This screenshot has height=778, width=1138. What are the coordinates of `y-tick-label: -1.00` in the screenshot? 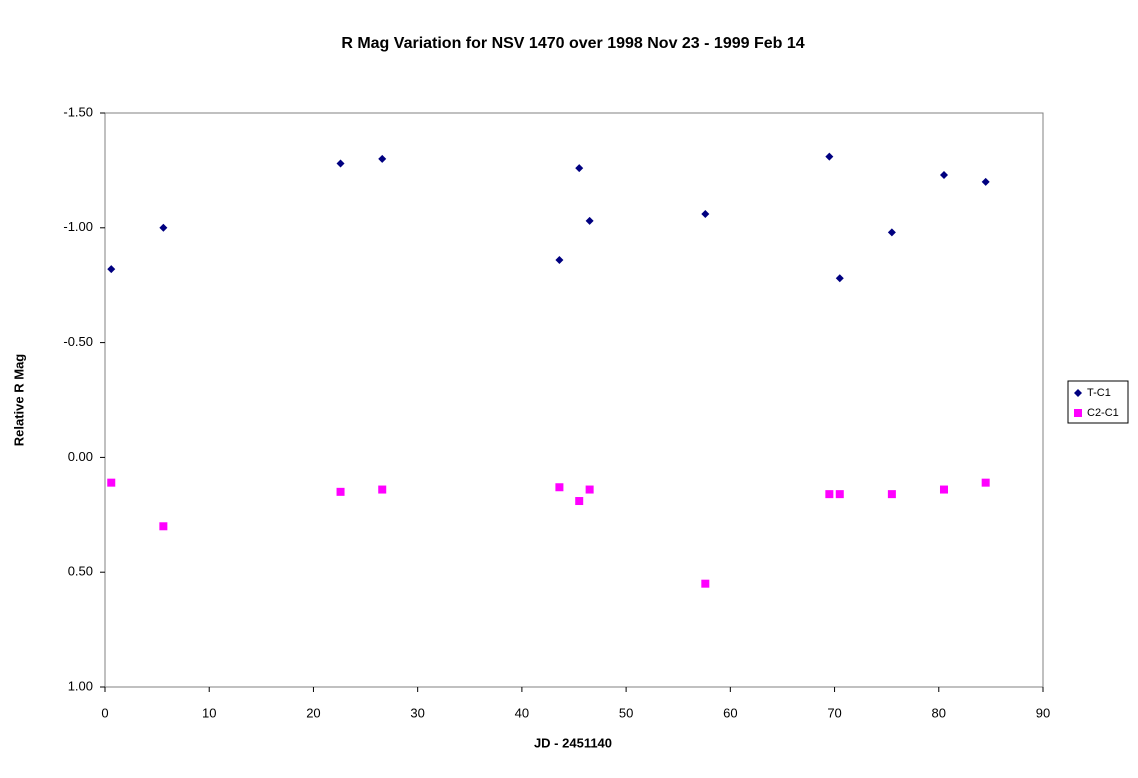 It's located at (78, 226).